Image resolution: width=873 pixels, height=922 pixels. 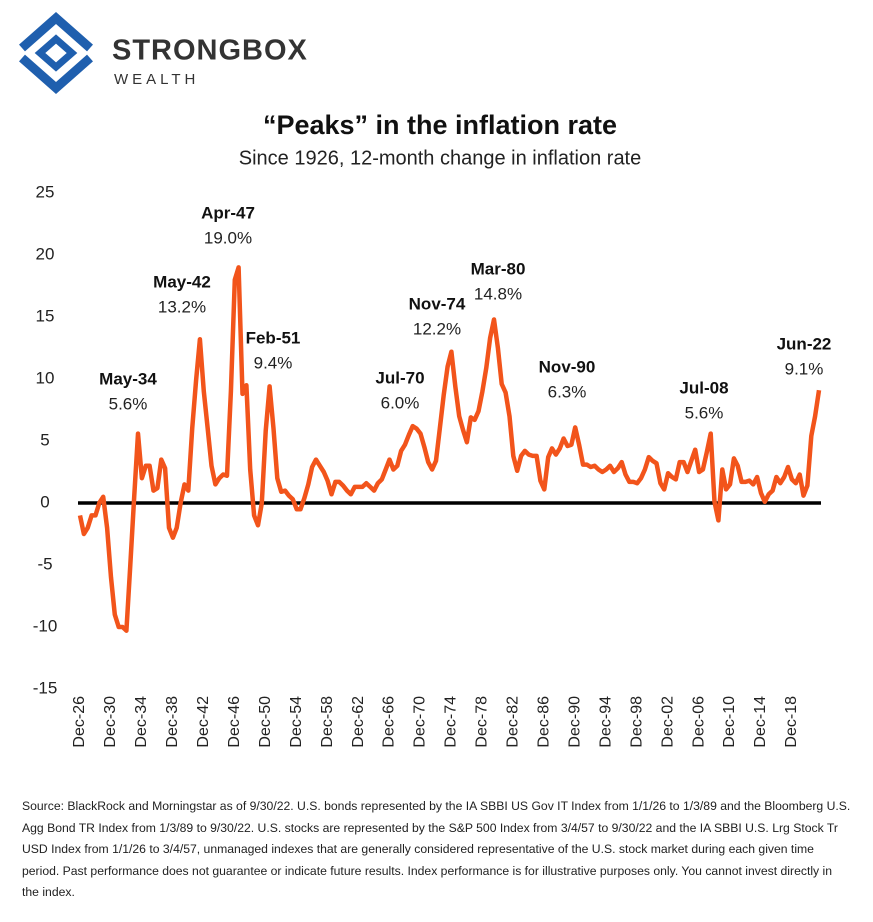 What do you see at coordinates (698, 722) in the screenshot?
I see `x-tick-label: Dec-06` at bounding box center [698, 722].